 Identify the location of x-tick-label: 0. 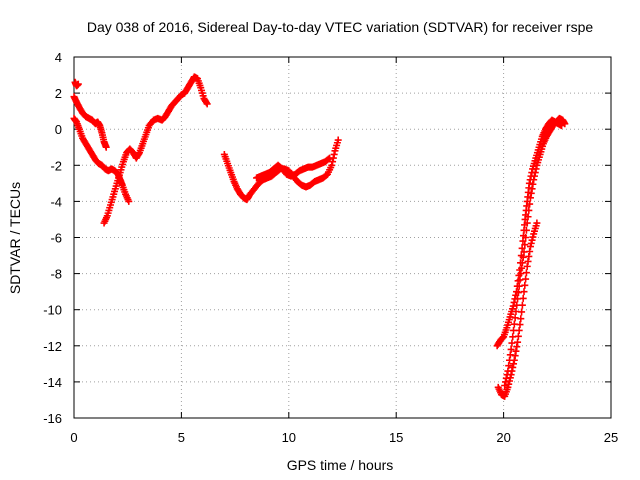
(73, 437).